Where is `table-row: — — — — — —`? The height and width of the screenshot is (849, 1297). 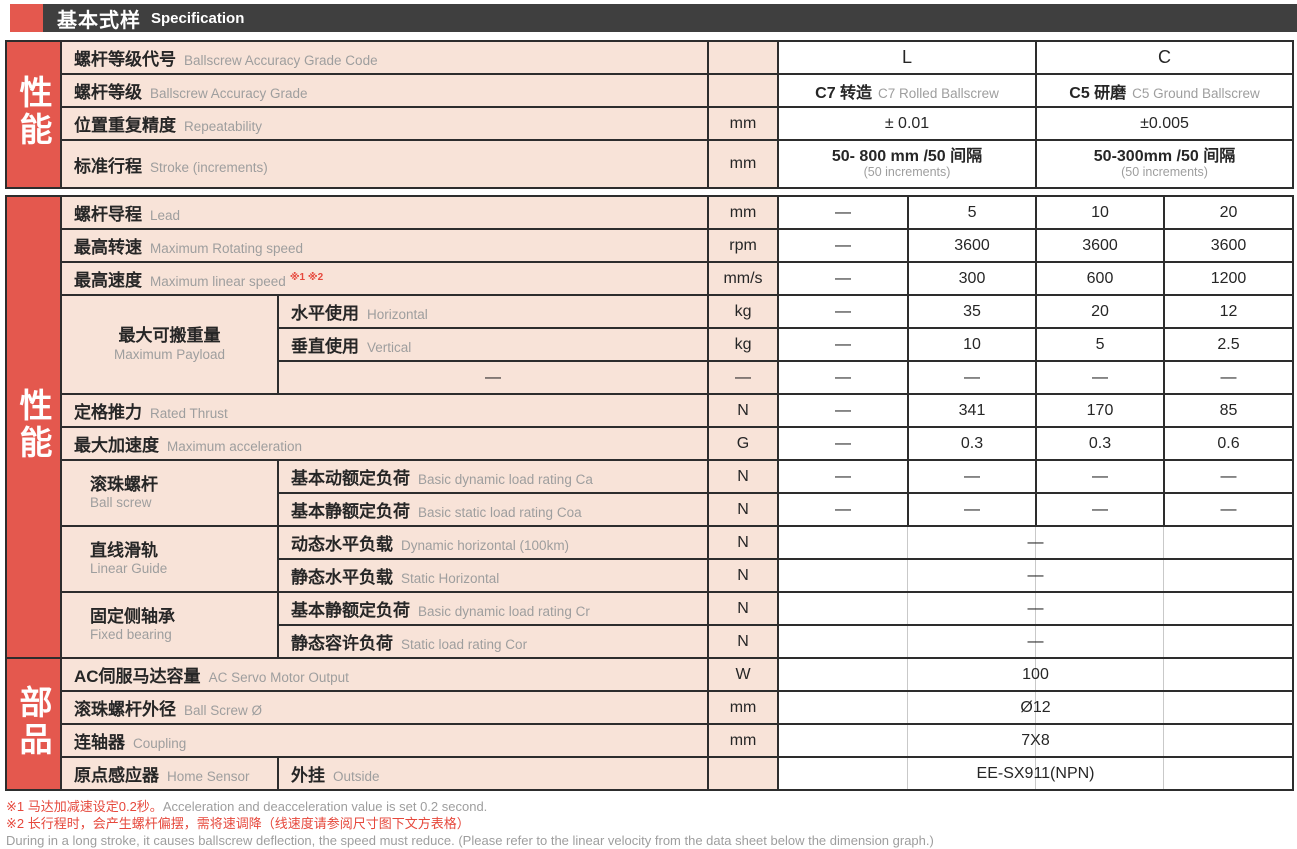
table-row: — — — — — — is located at coordinates (650, 377).